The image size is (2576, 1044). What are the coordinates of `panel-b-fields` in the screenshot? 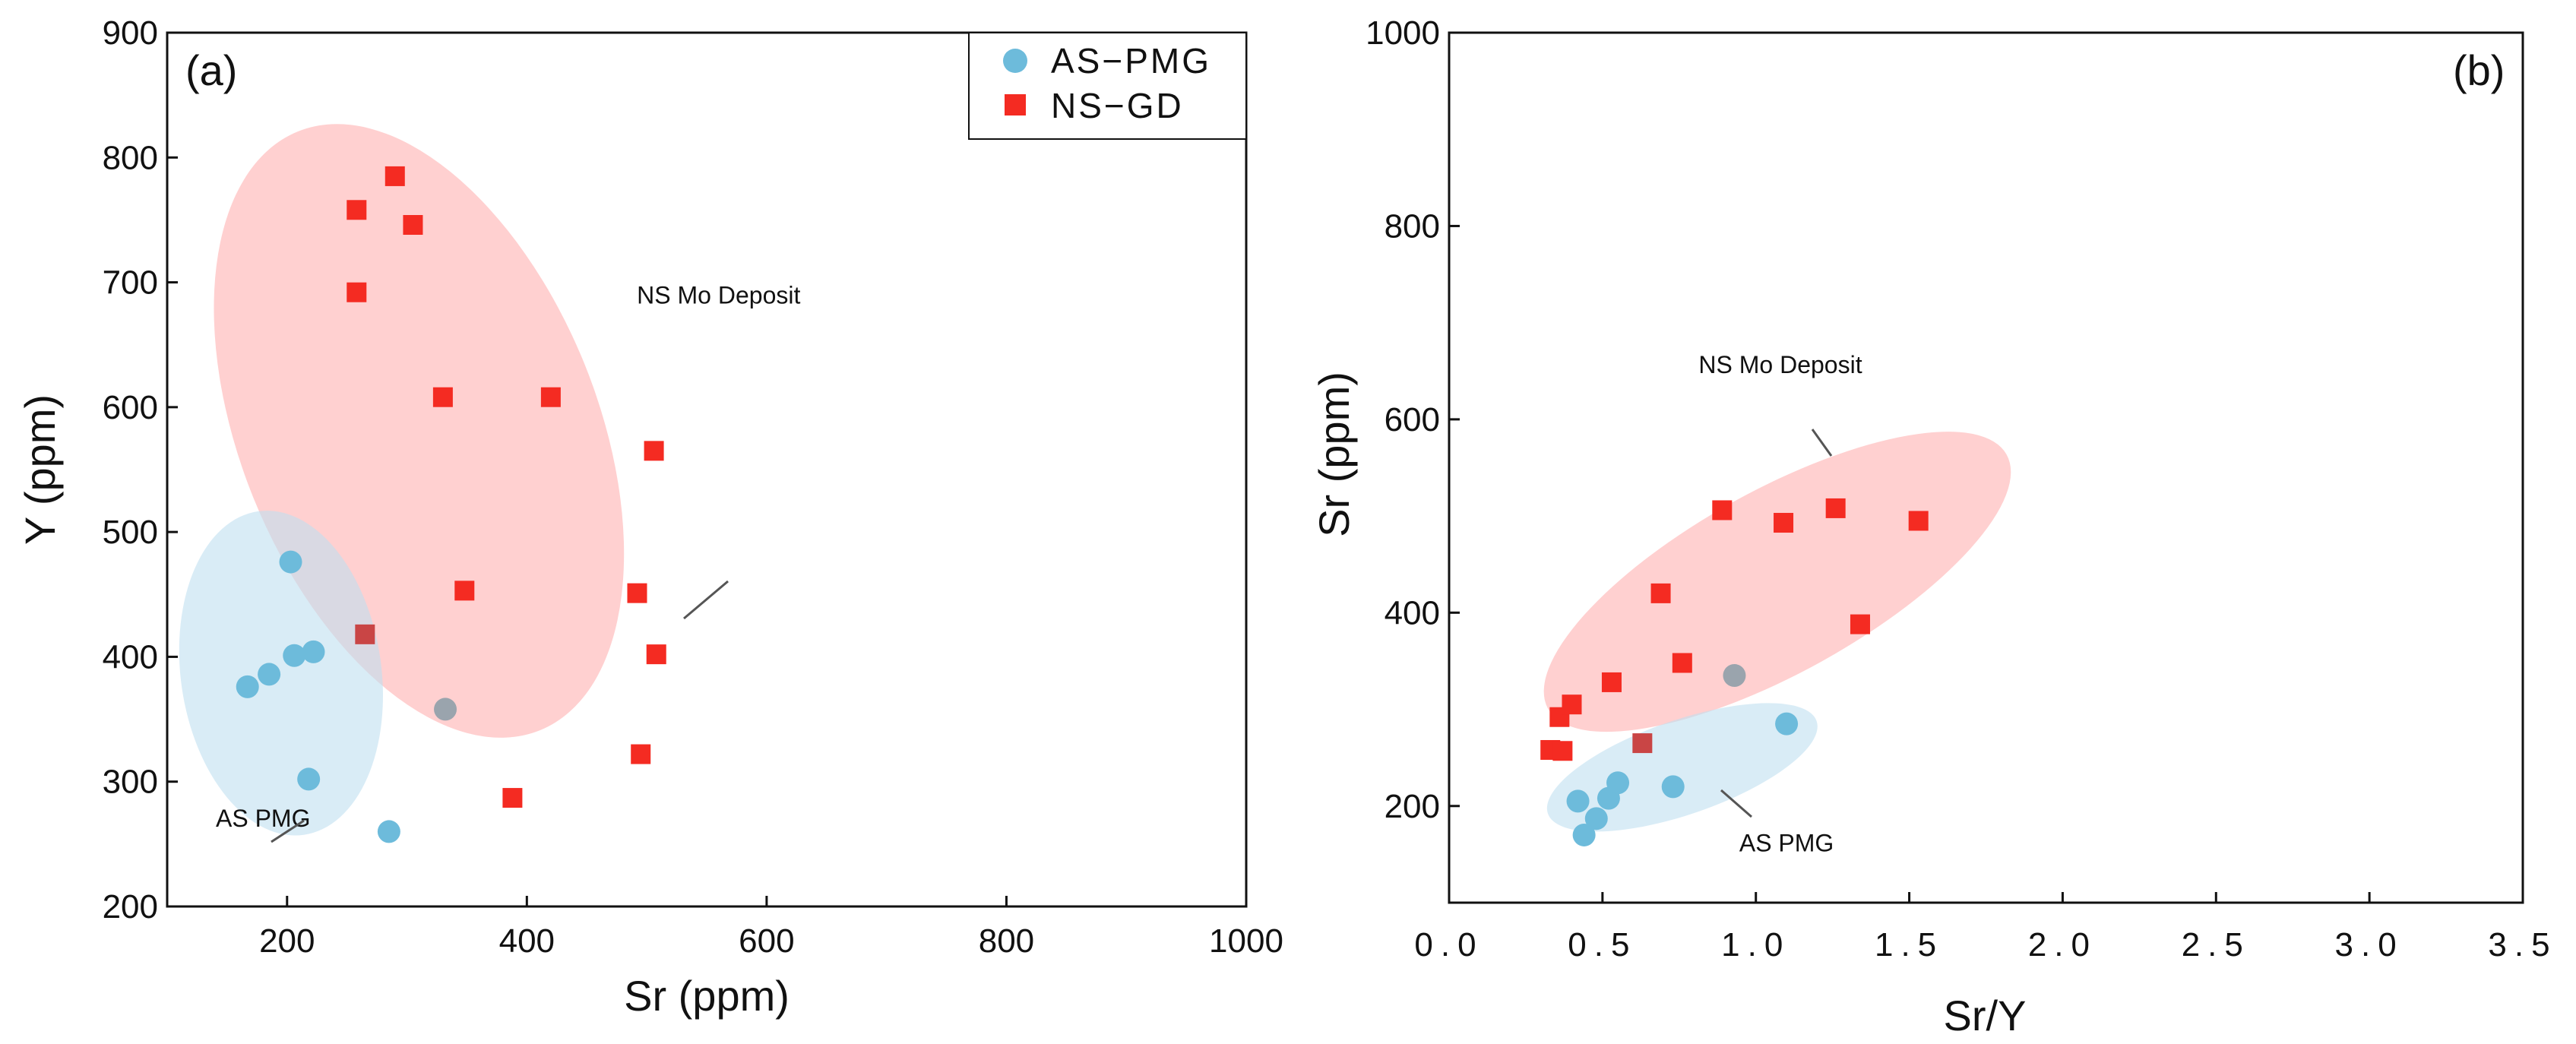 It's located at (1777, 632).